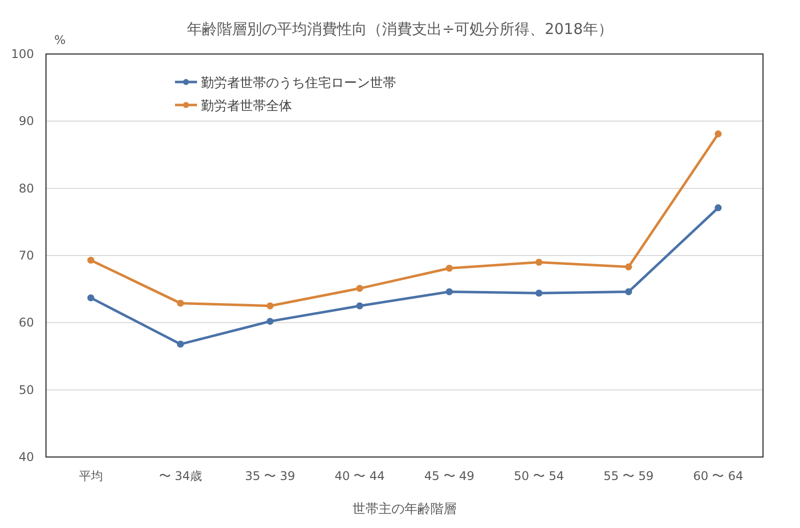 The height and width of the screenshot is (528, 800). Describe the element at coordinates (628, 476) in the screenshot. I see `x-tick-label: 55 〜 59` at that location.